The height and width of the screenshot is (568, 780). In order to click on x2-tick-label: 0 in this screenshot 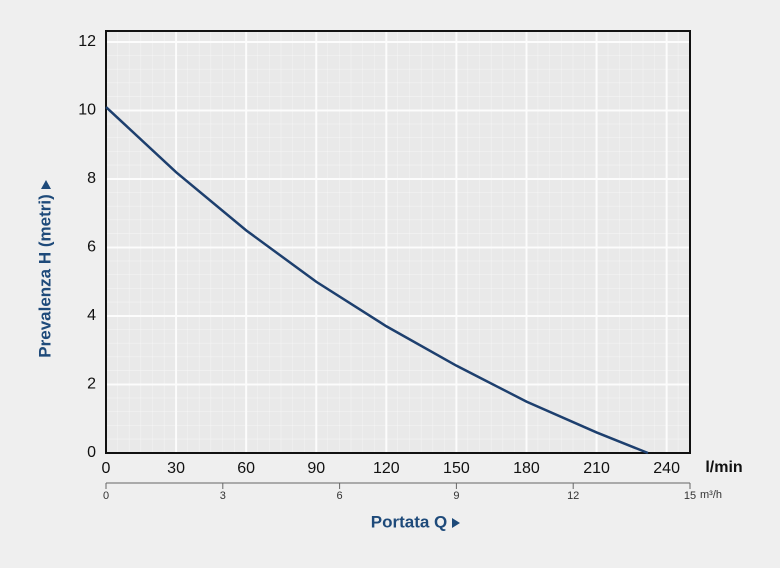, I will do `click(106, 496)`.